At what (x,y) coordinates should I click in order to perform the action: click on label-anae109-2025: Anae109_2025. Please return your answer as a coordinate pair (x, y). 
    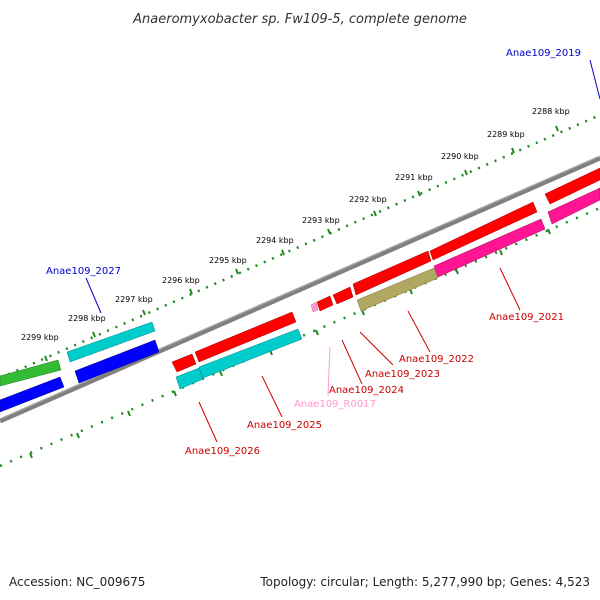
    Looking at the image, I should click on (284, 425).